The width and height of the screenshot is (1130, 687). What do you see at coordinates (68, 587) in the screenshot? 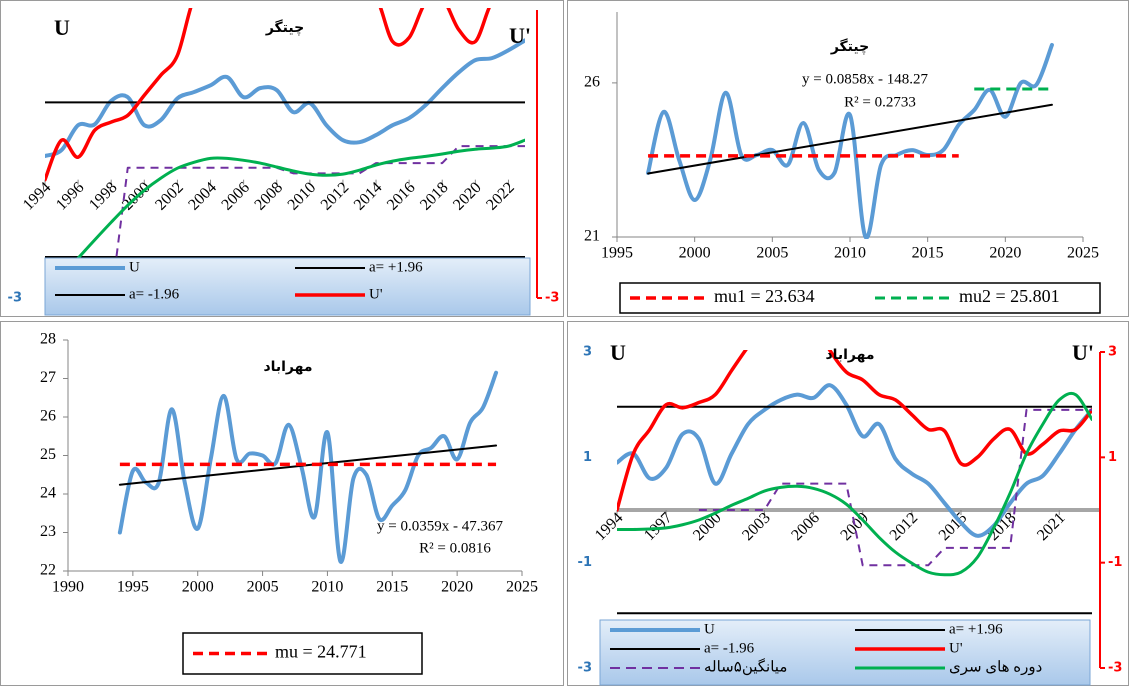
I see `x-tick-label: 1990` at bounding box center [68, 587].